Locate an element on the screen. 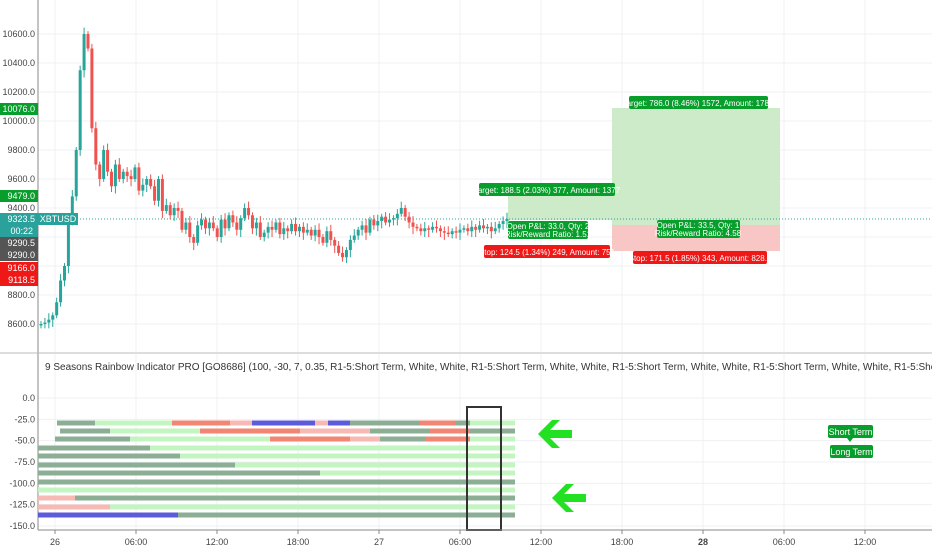 This screenshot has height=550, width=932. trade1-target-label: Target: 188.5 (2.03%) 377, Amount: 1377 is located at coordinates (547, 189).